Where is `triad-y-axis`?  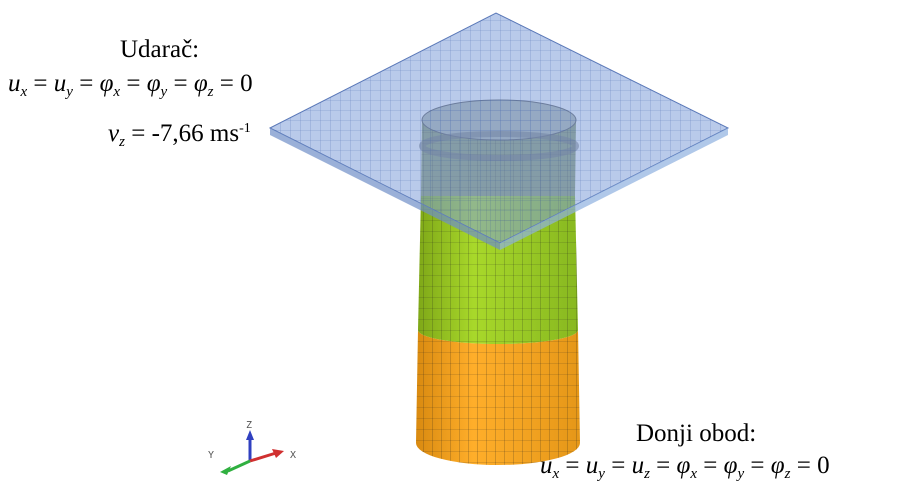
triad-y-axis is located at coordinates (239, 466).